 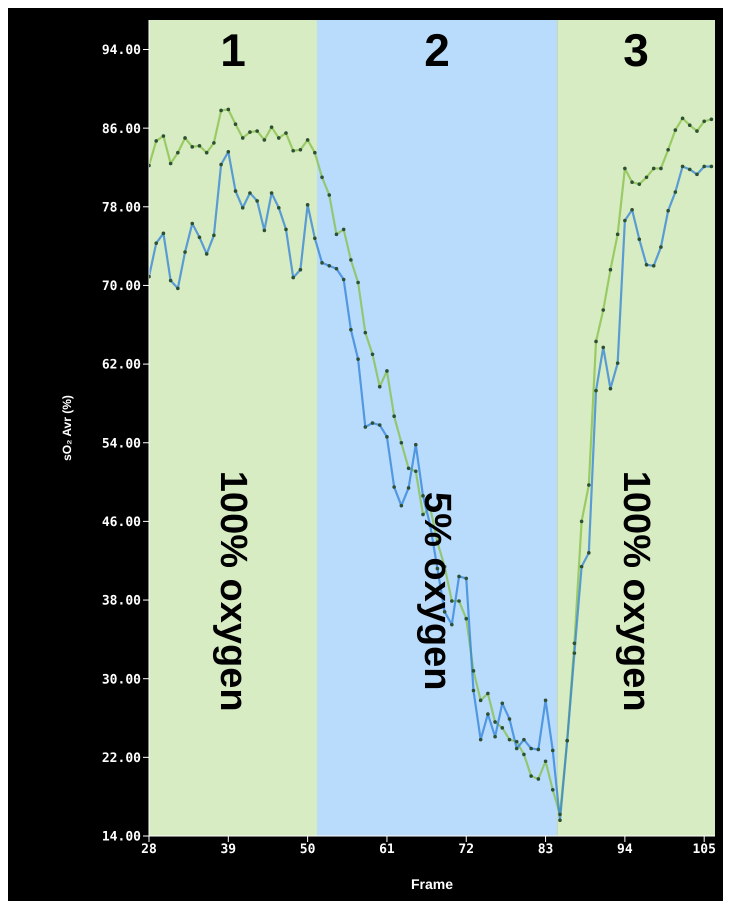 I want to click on x-tick-label: 50, so click(x=308, y=850).